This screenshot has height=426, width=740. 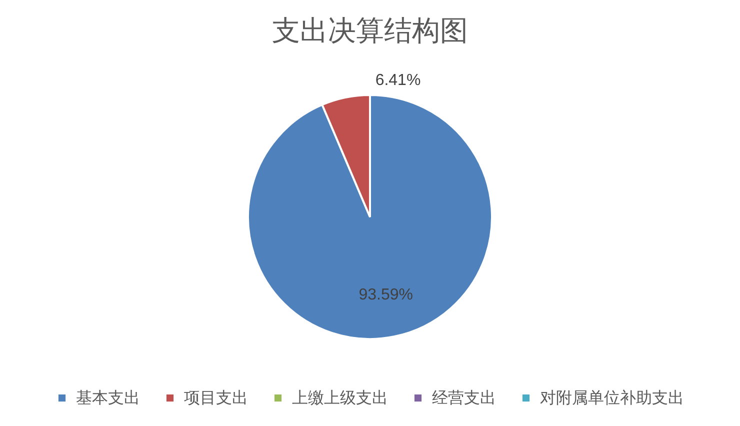 I want to click on legend-label: 经营支出, so click(x=464, y=398).